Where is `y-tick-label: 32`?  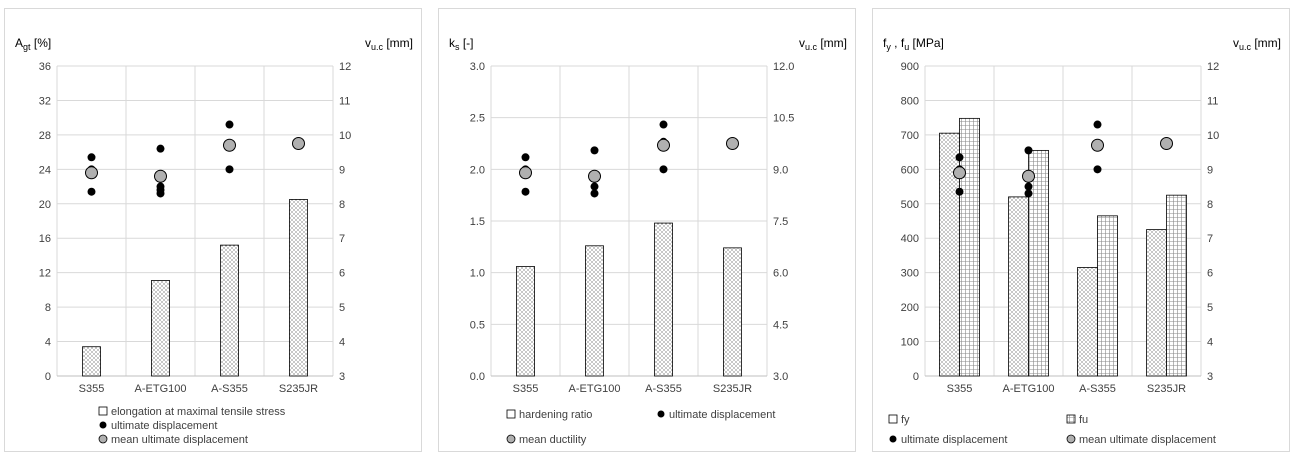
y-tick-label: 32 is located at coordinates (45, 101).